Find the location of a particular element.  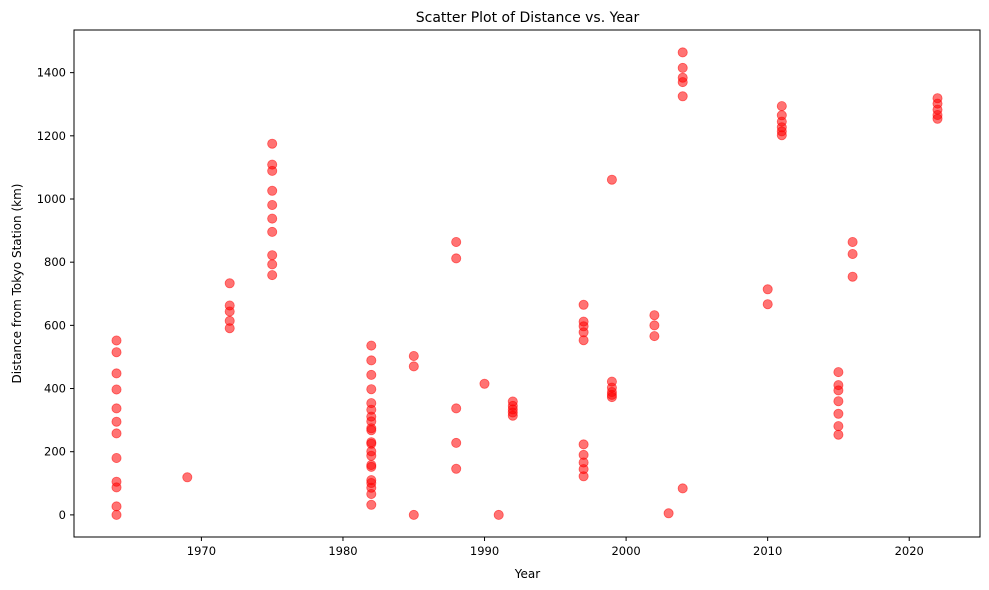

y-tick-label: 400 is located at coordinates (55, 389).